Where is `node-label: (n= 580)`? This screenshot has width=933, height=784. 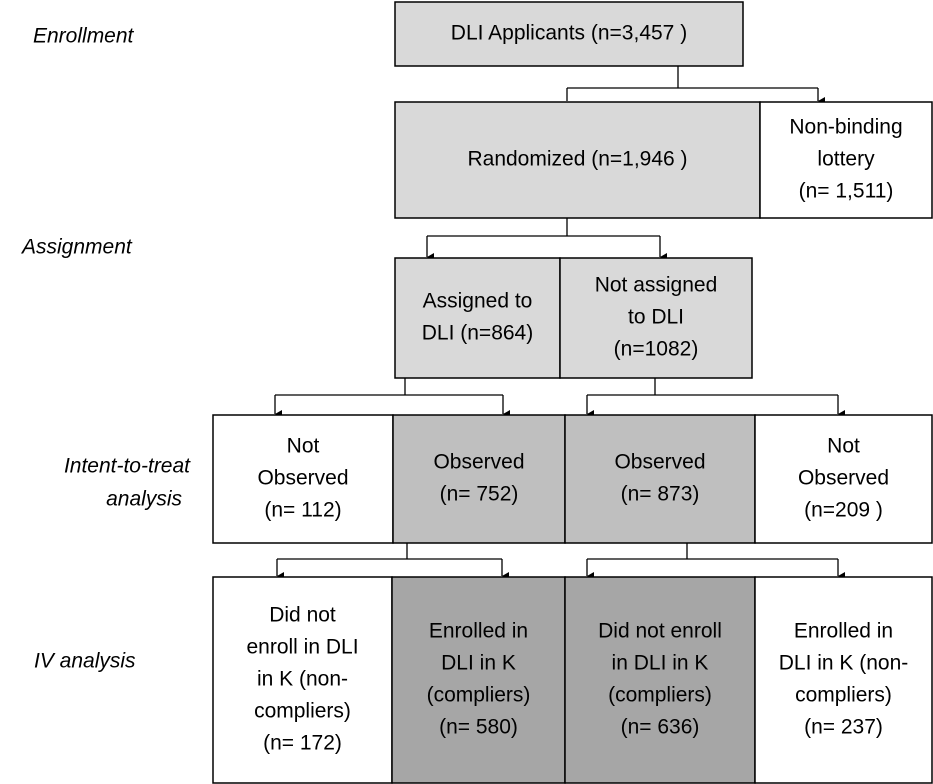 node-label: (n= 580) is located at coordinates (478, 727).